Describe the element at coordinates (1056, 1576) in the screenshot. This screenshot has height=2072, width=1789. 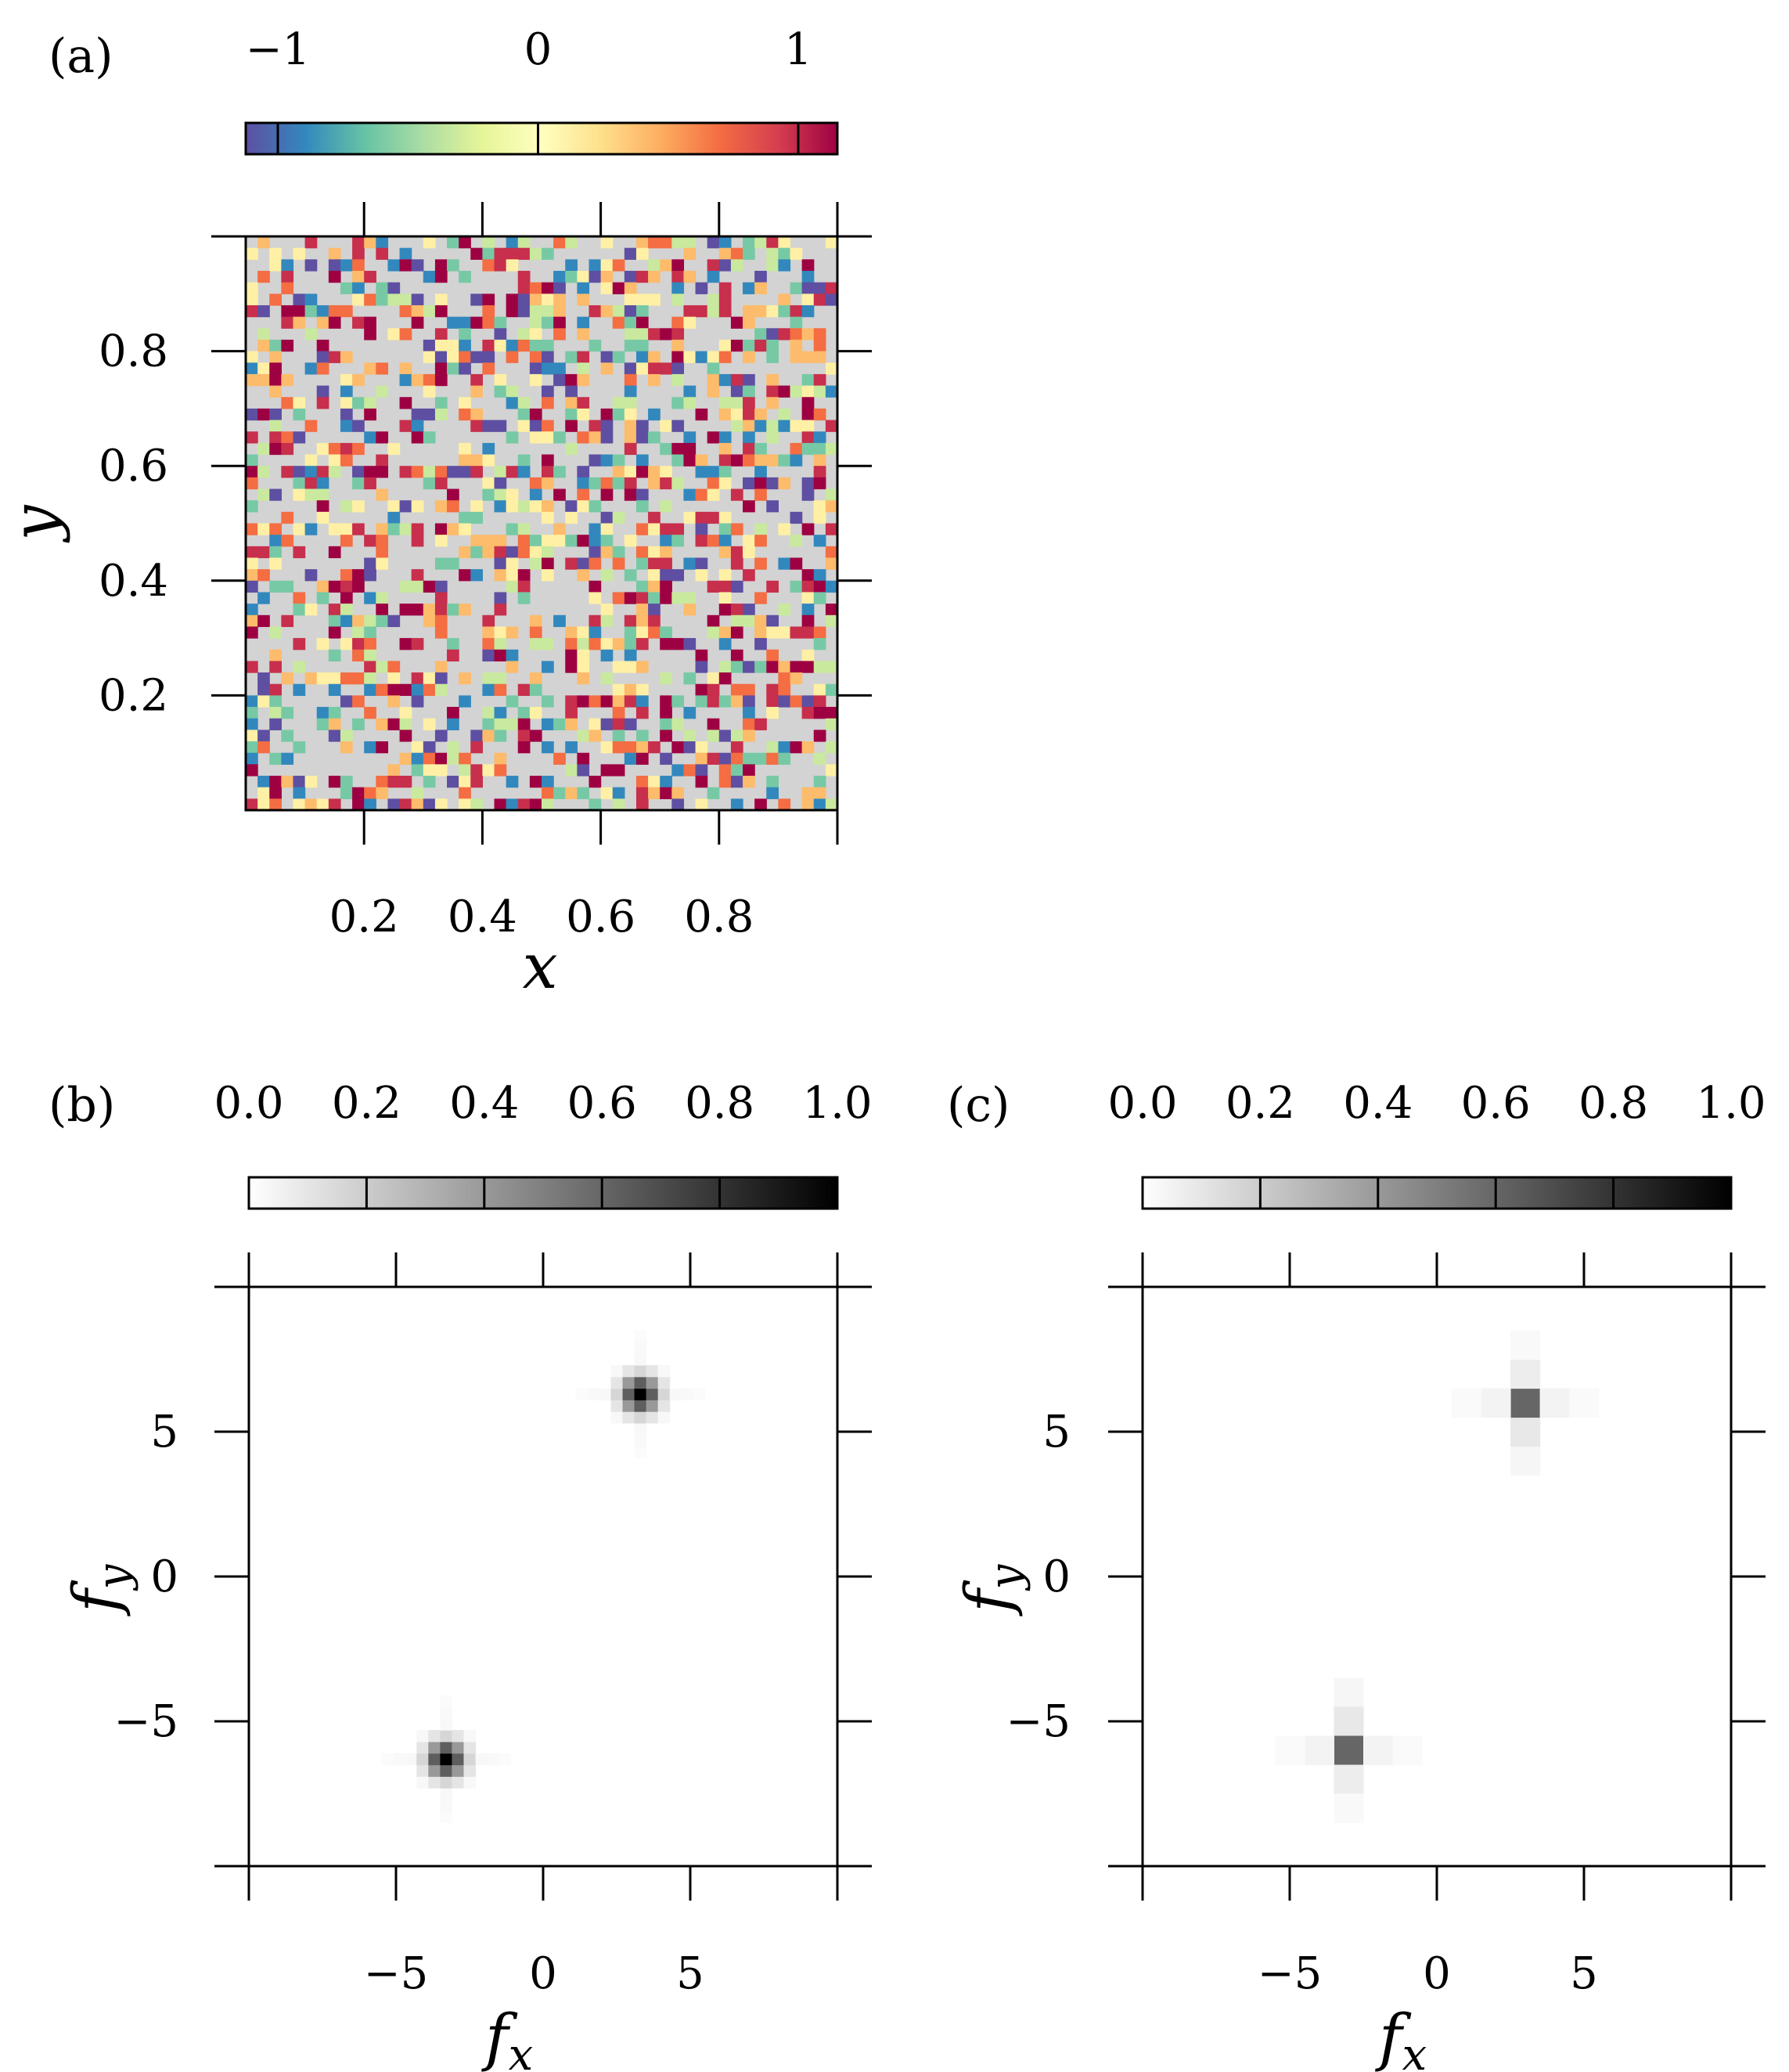
I see `y-tick-label: 0` at that location.